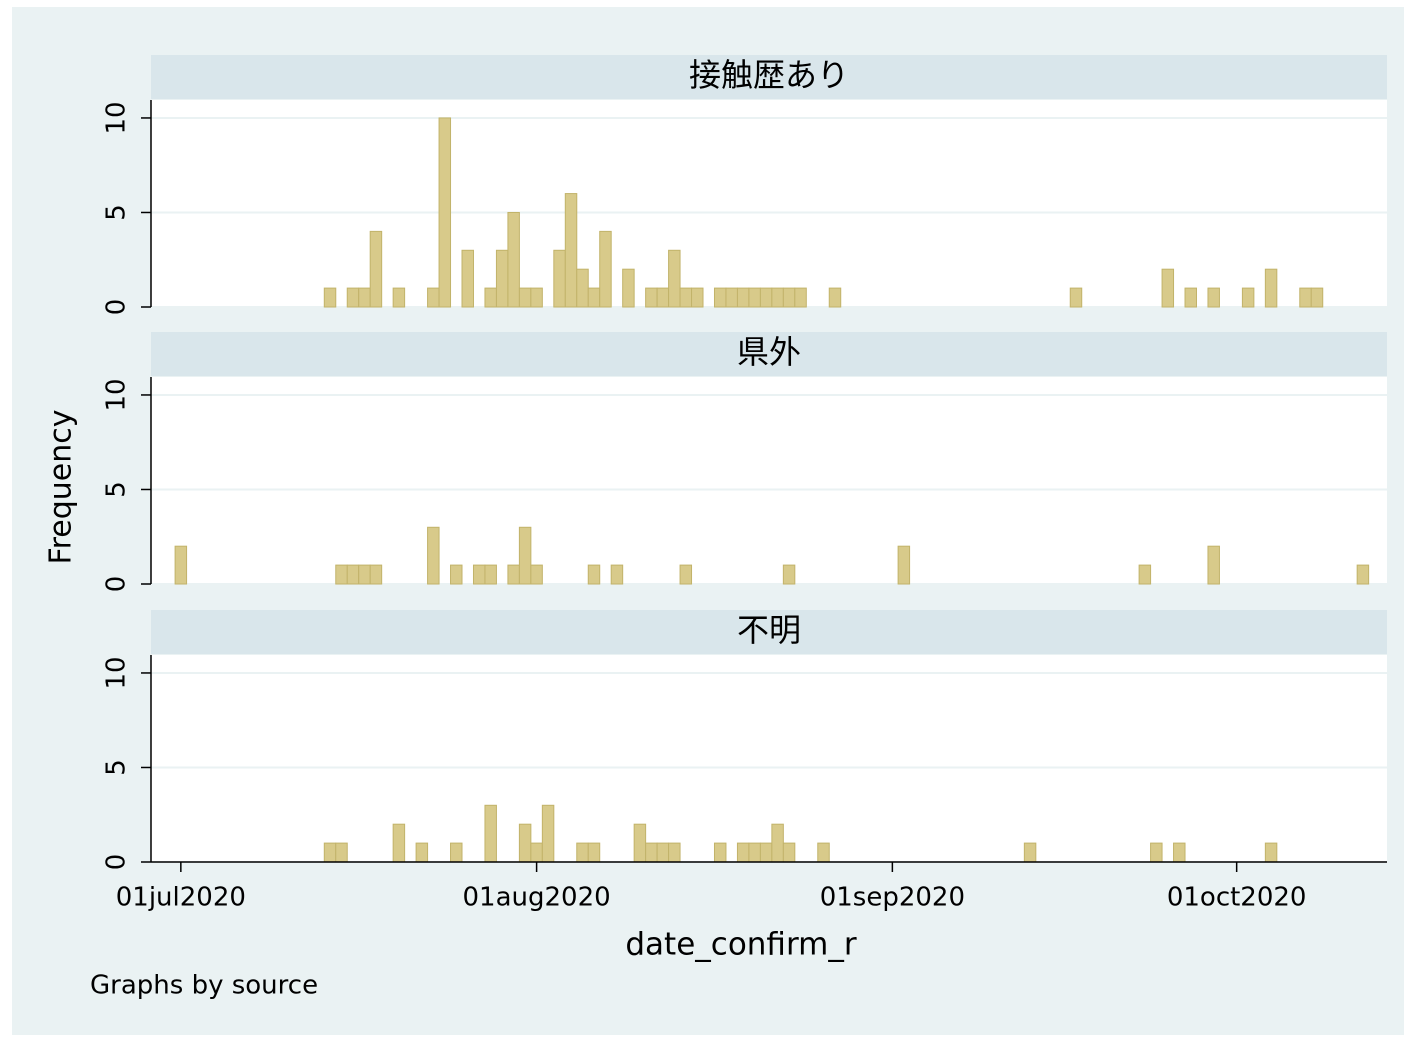 This screenshot has height=1037, width=1416. Describe the element at coordinates (537, 898) in the screenshot. I see `x-tick-label: 01aug2020` at that location.